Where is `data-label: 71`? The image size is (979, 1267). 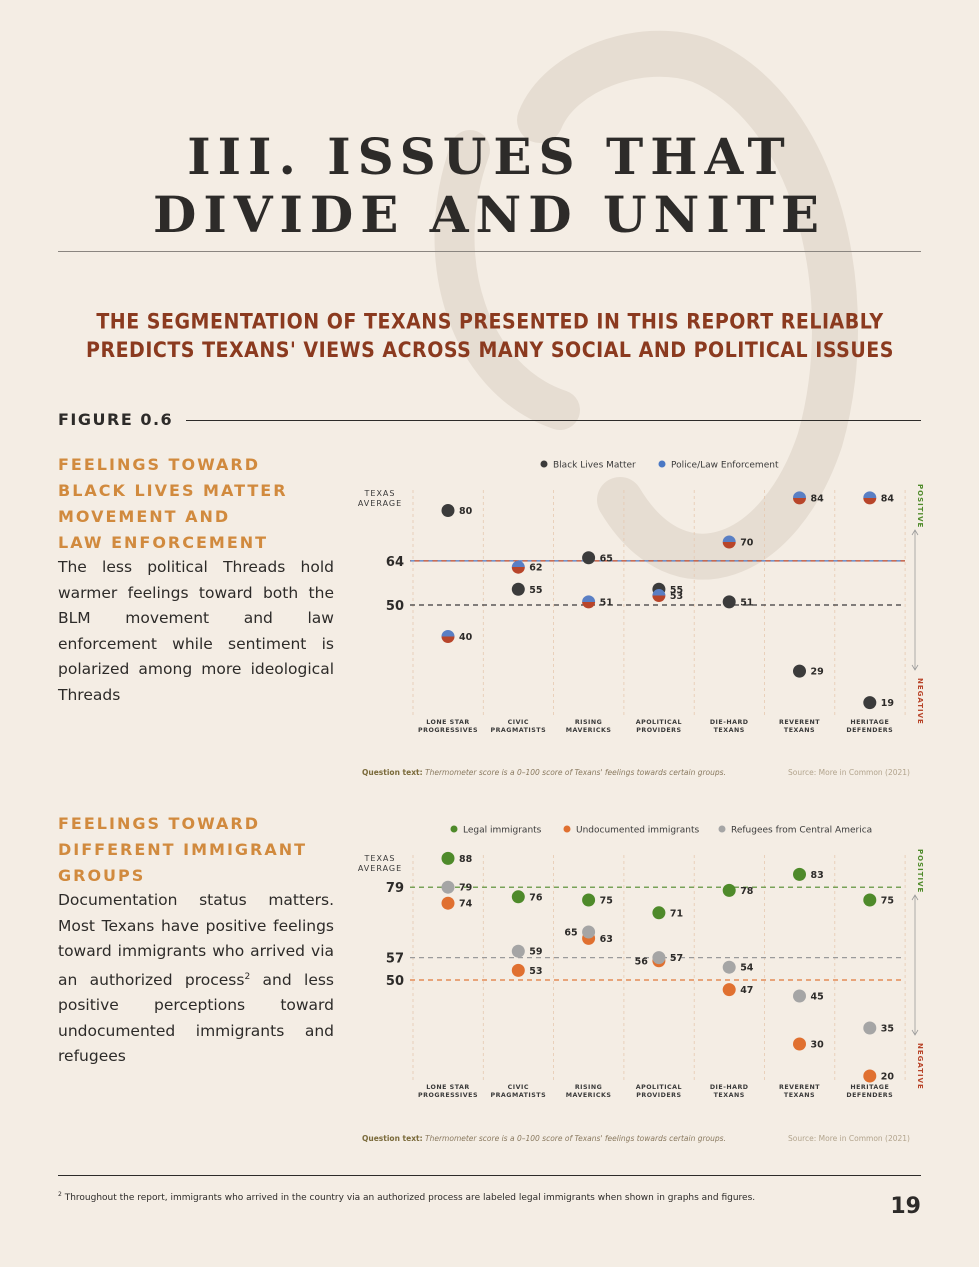
data-label: 71 is located at coordinates (676, 913).